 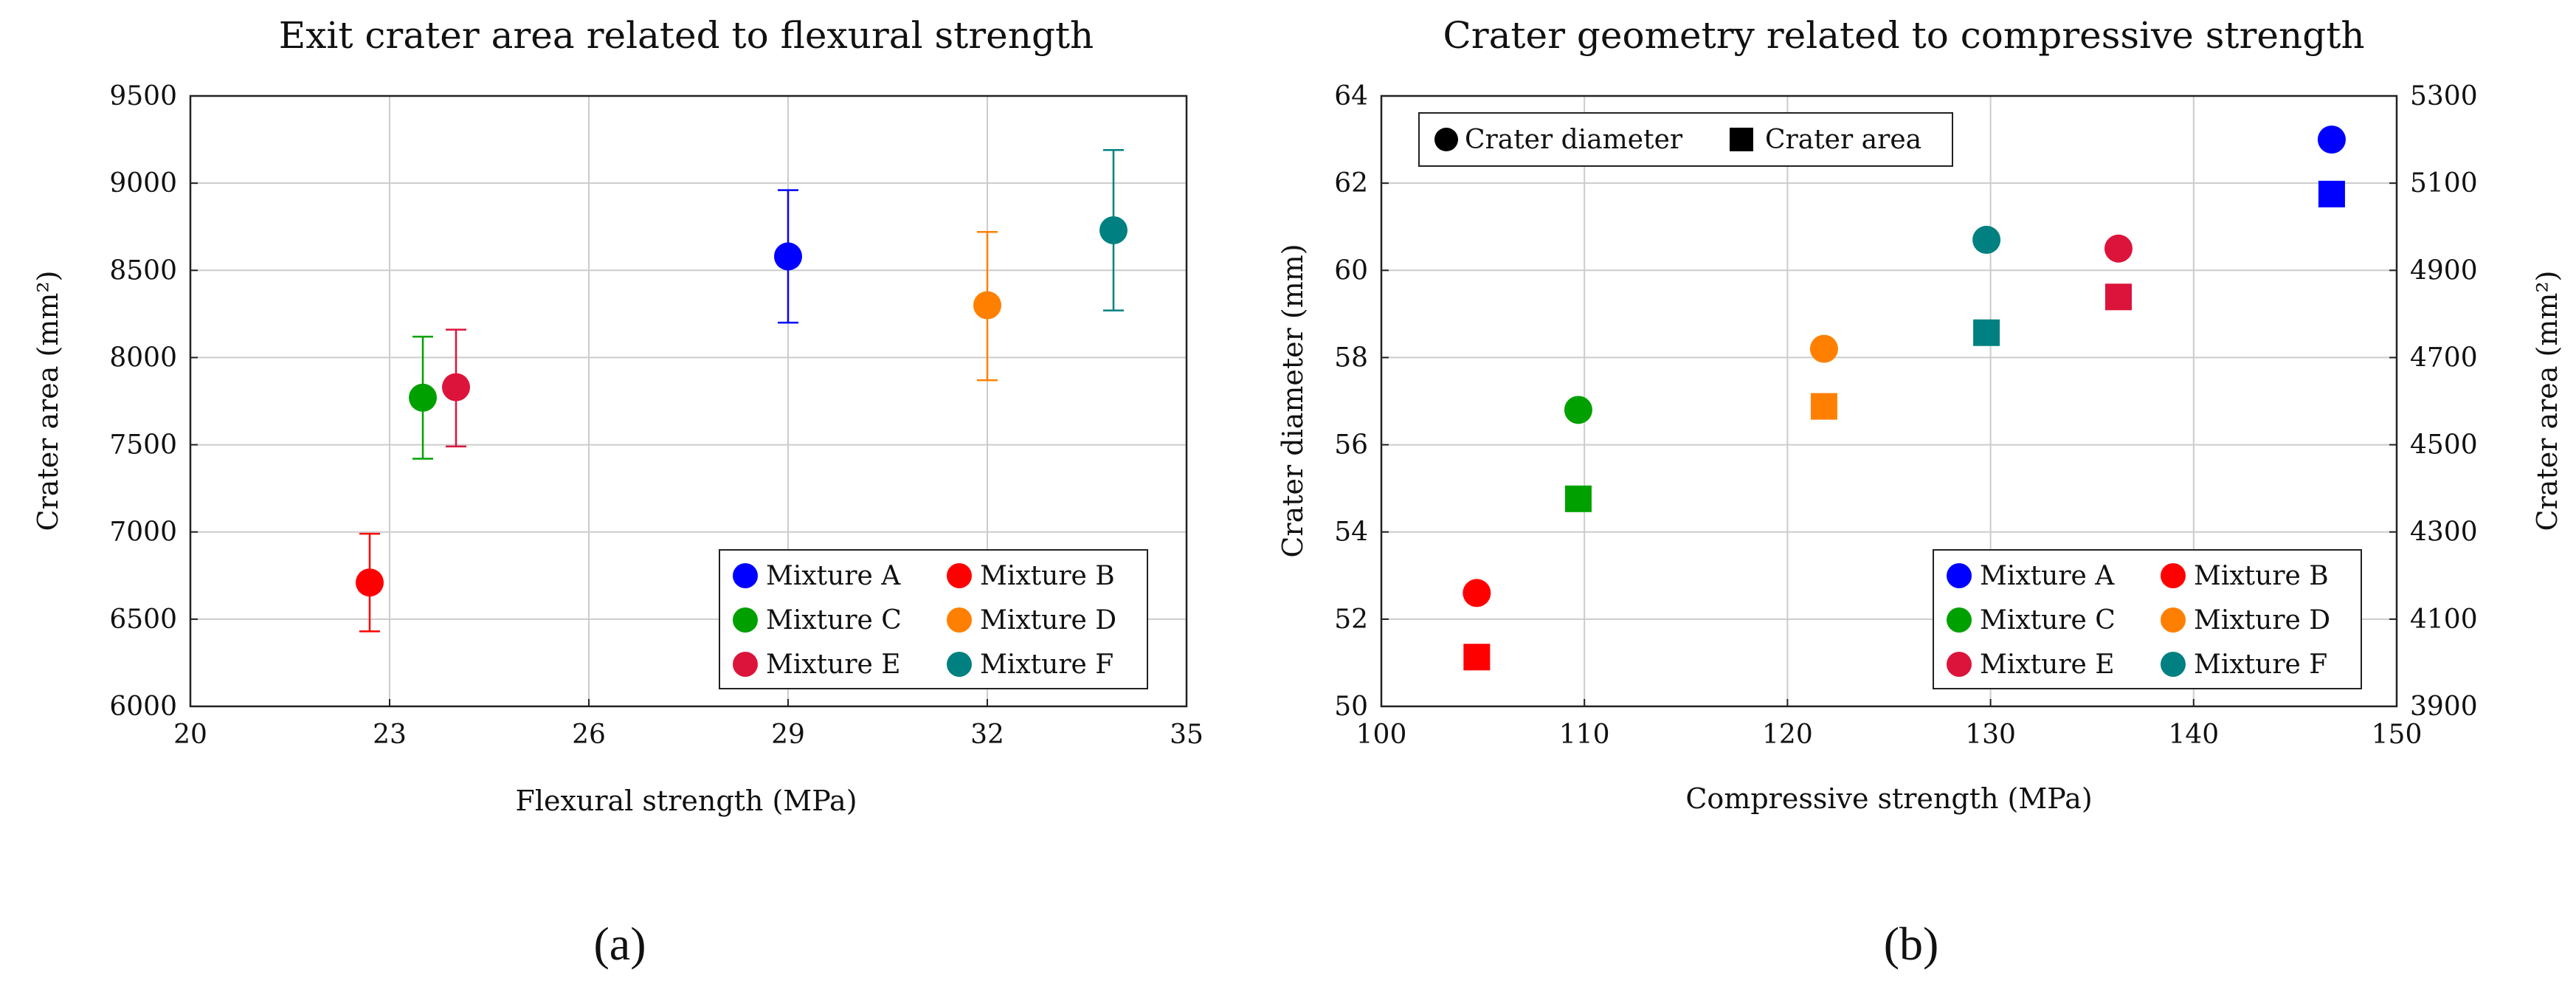 I want to click on y-tick-label: 56, so click(x=1351, y=445).